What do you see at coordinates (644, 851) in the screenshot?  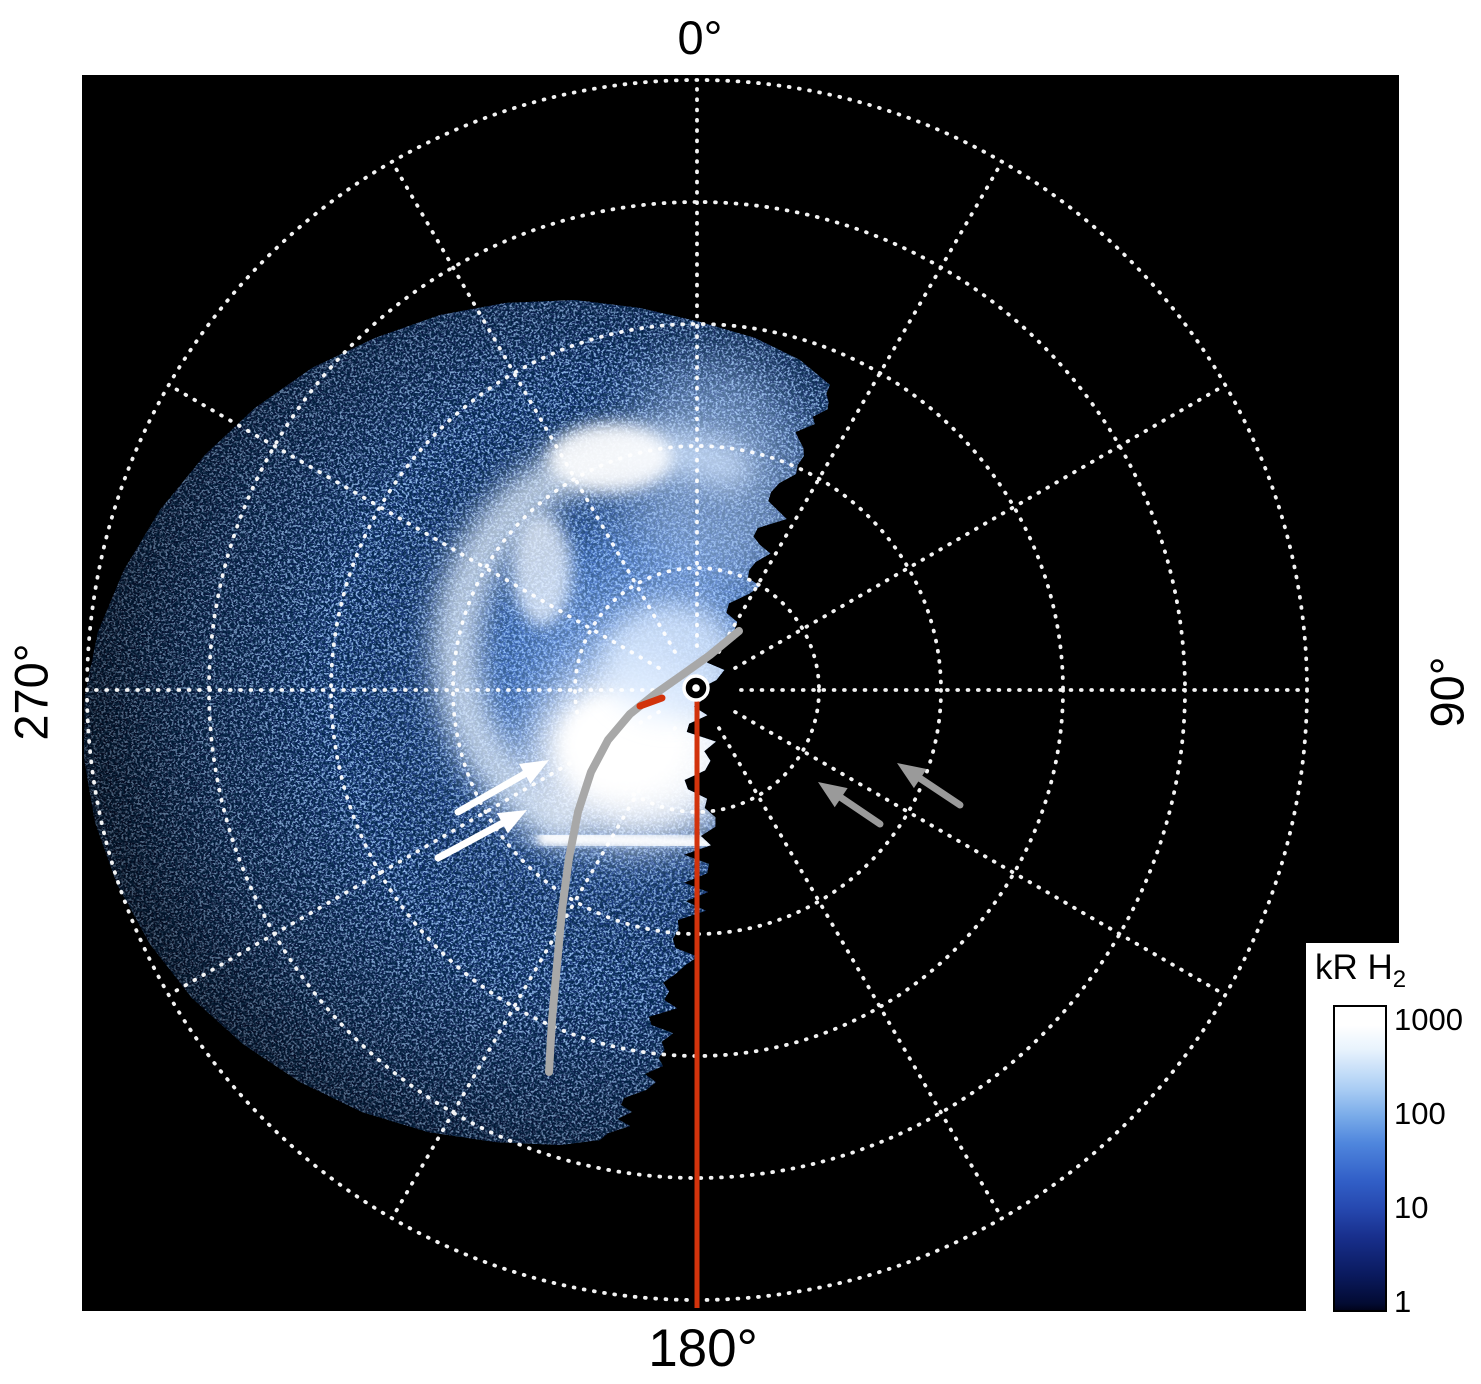 I see `spacecraft-track` at bounding box center [644, 851].